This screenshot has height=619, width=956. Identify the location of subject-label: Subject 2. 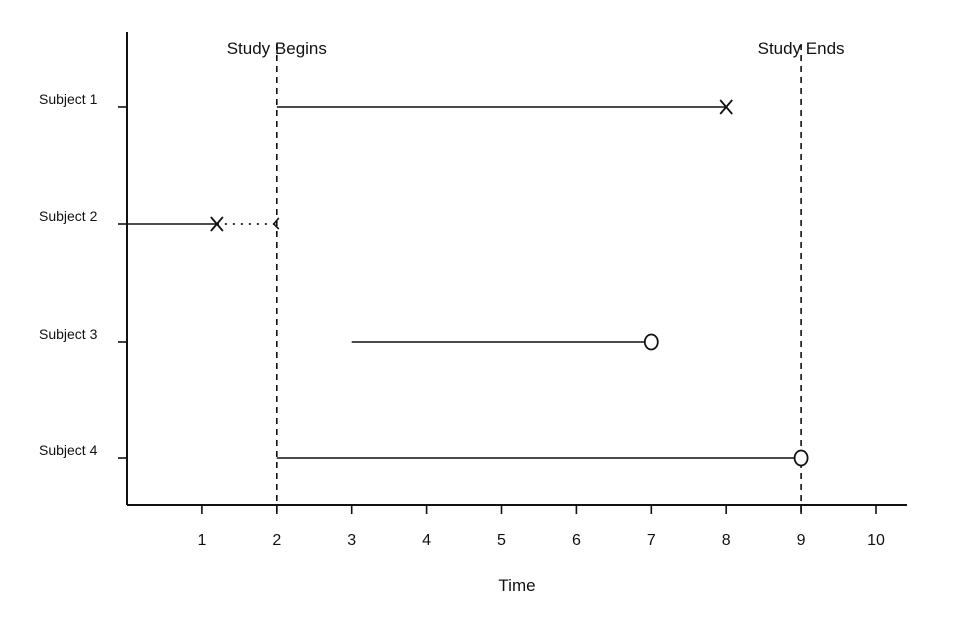
(68, 216).